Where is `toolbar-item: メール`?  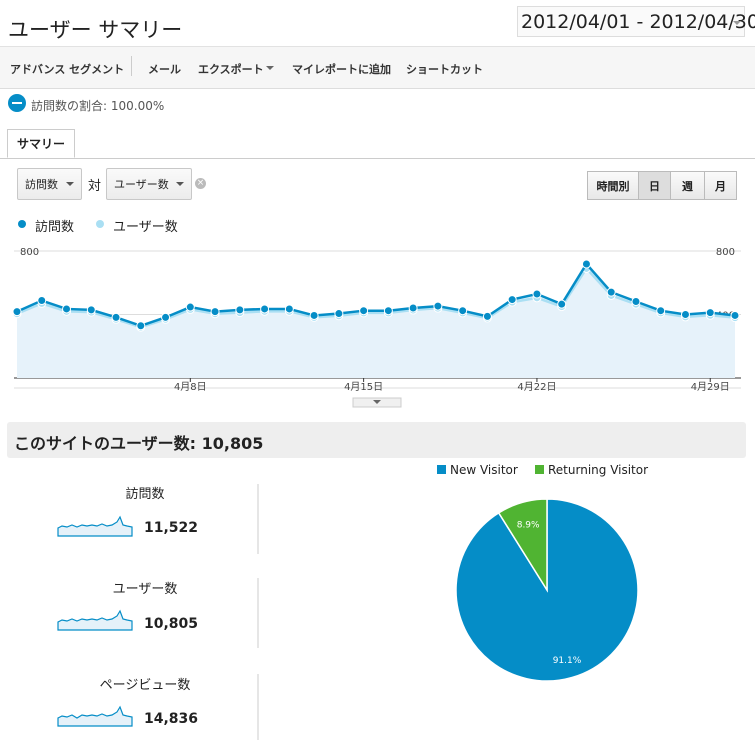
toolbar-item: メール is located at coordinates (164, 69).